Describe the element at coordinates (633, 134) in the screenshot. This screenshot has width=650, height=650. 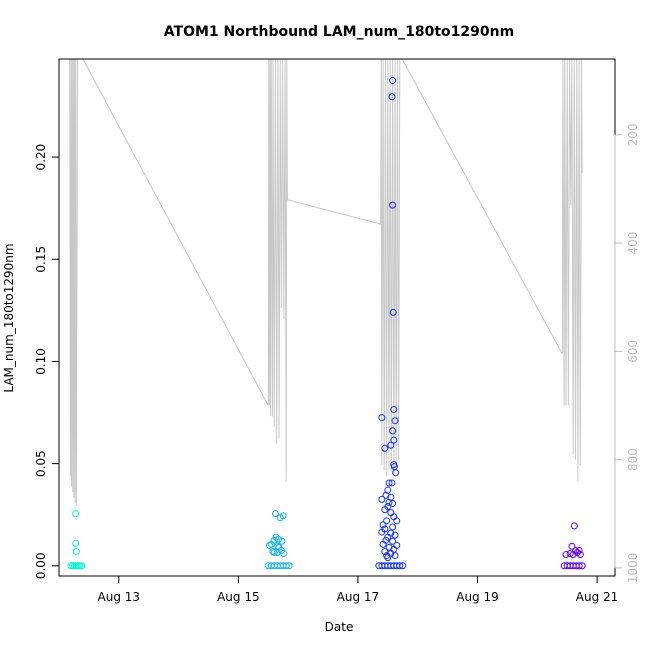
I see `y2-tick-label: 200` at that location.